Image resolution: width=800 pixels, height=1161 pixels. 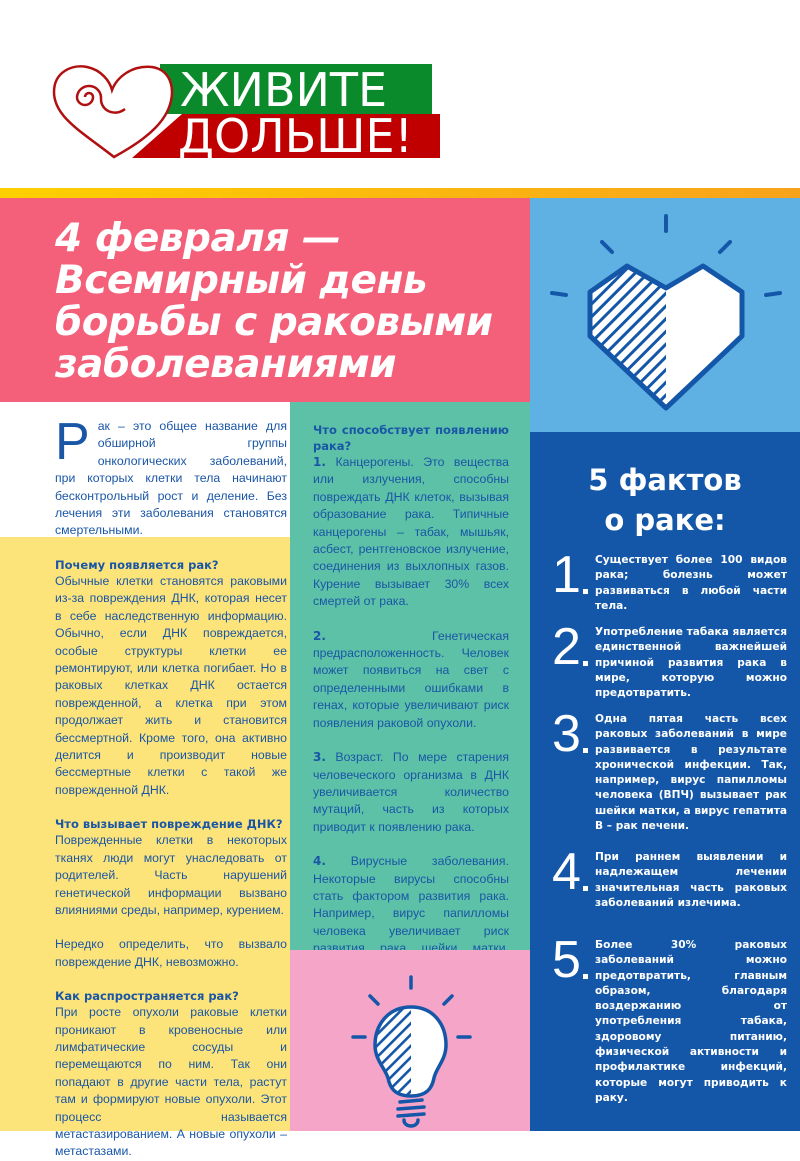 I want to click on logo-line1: ЖИВИТЕ, so click(x=284, y=90).